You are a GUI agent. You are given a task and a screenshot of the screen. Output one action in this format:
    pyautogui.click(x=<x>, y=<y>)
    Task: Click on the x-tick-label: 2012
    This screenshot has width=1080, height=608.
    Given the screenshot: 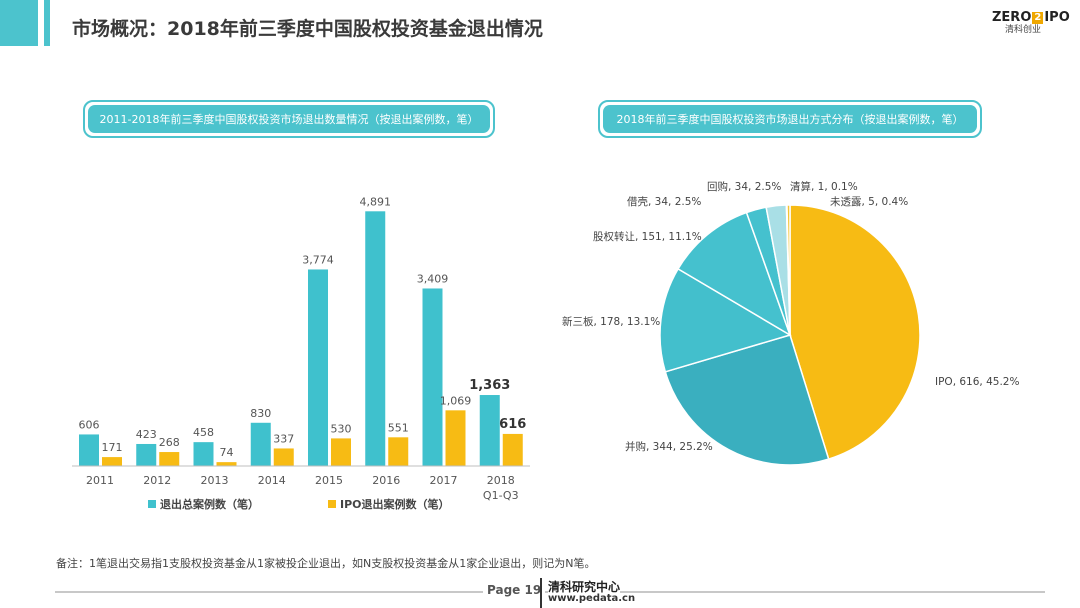 What is the action you would take?
    pyautogui.click(x=157, y=480)
    